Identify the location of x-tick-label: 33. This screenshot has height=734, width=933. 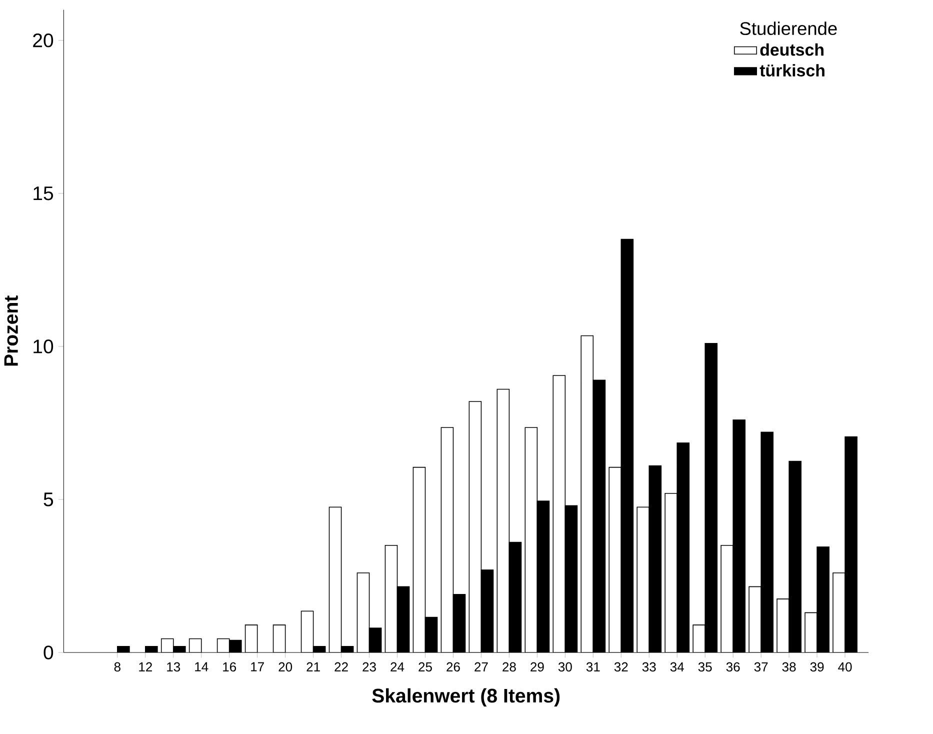
(649, 667).